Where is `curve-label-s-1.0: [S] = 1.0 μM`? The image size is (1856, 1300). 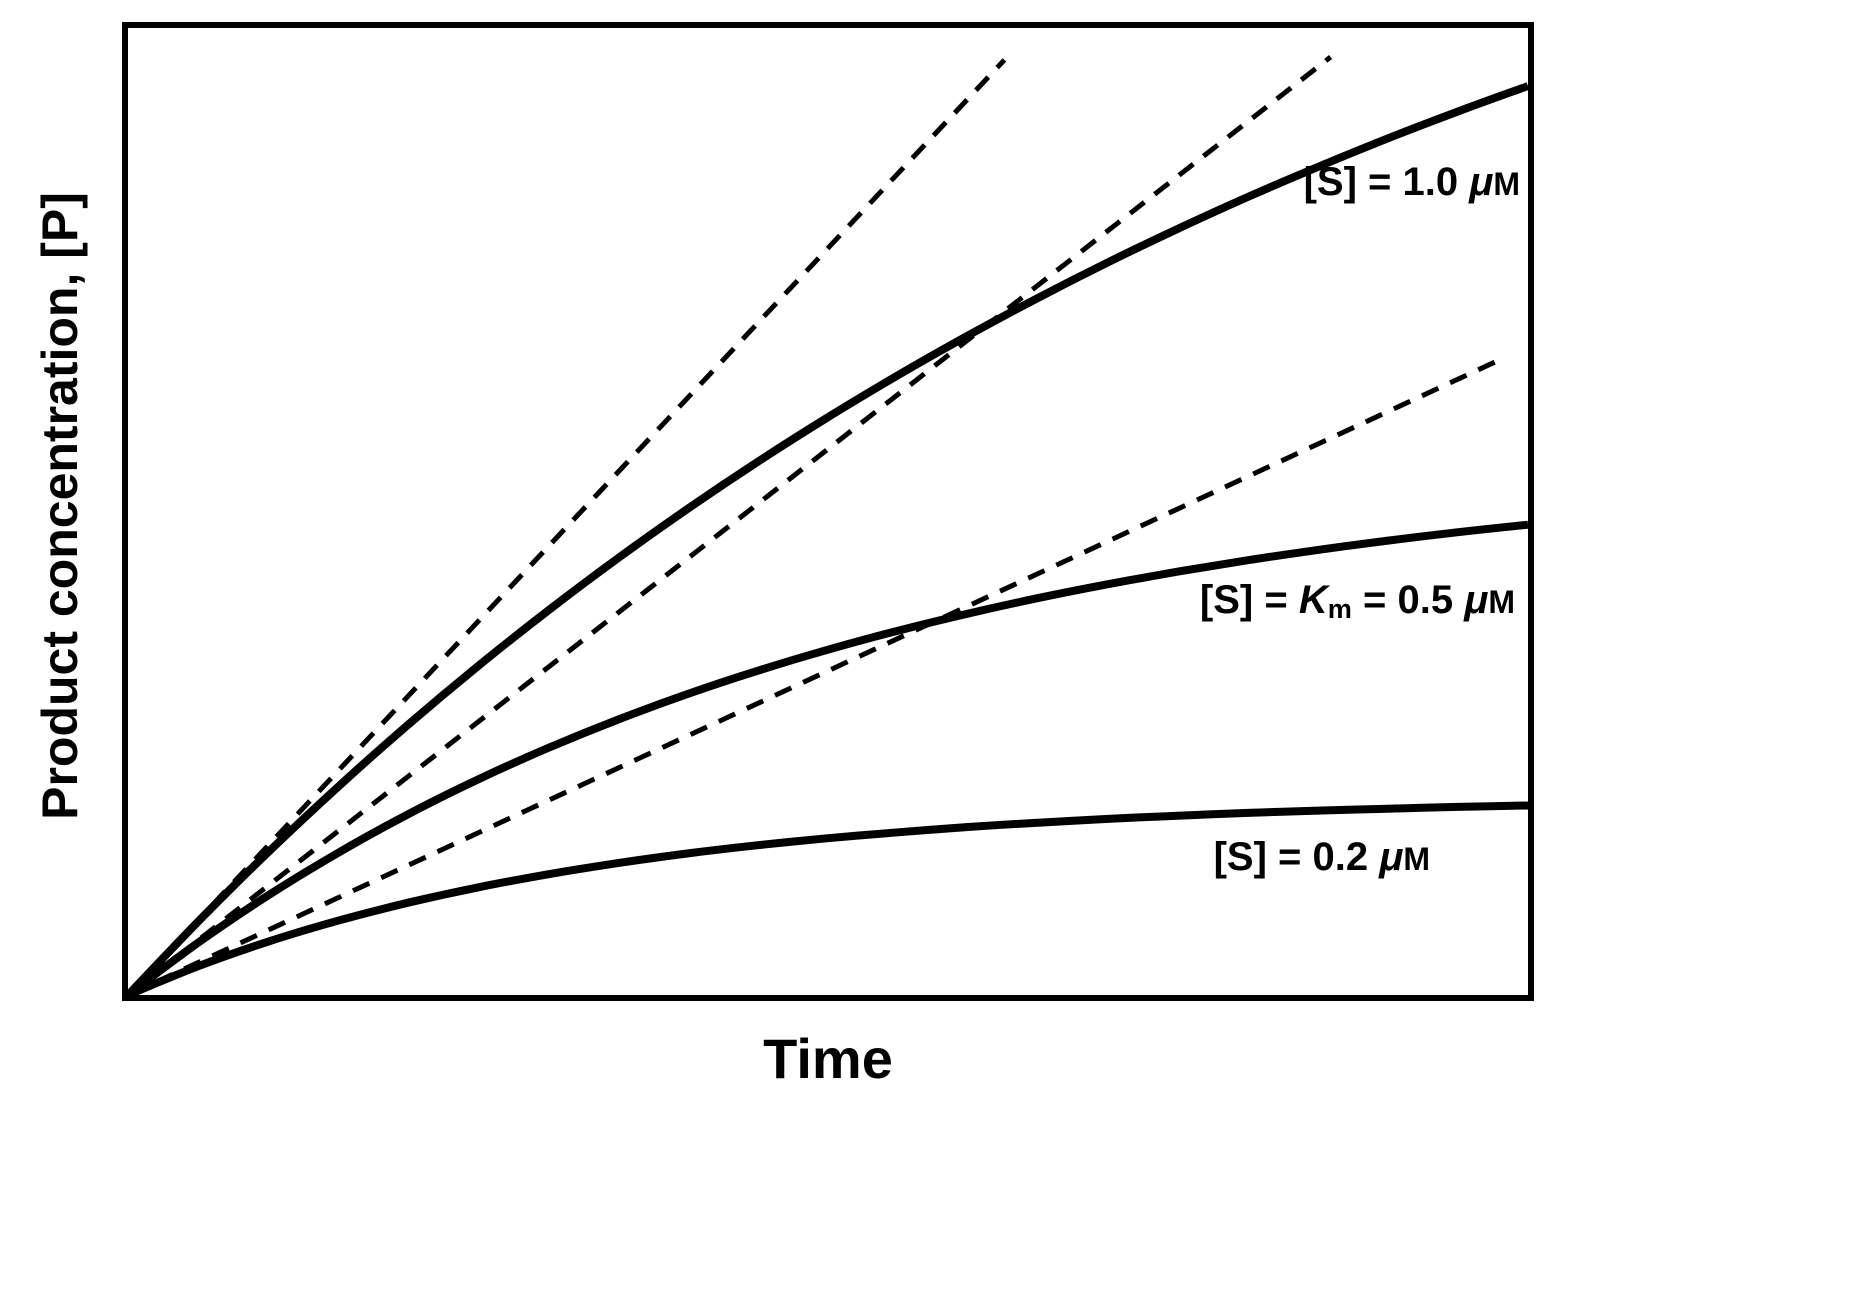 curve-label-s-1.0: [S] = 1.0 μM is located at coordinates (1412, 183).